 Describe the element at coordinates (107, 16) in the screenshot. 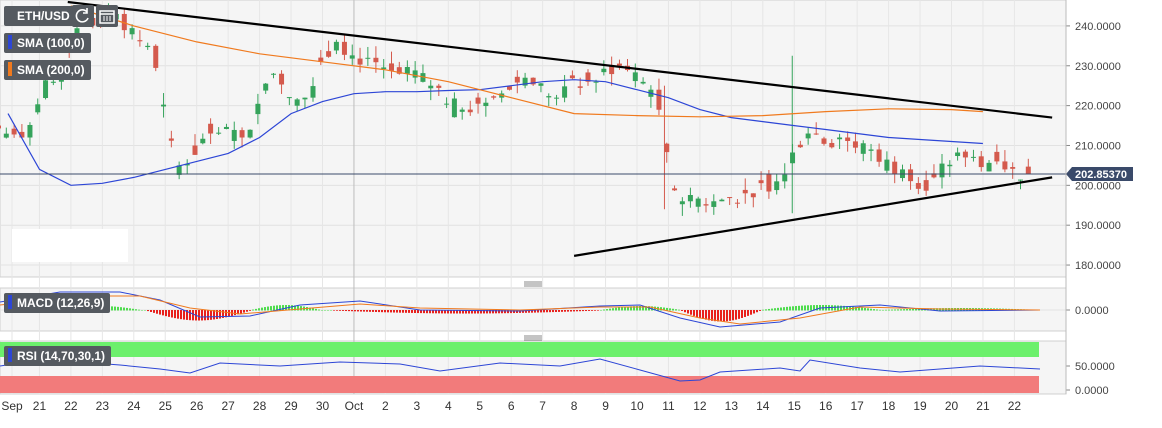

I see `calendar-button` at that location.